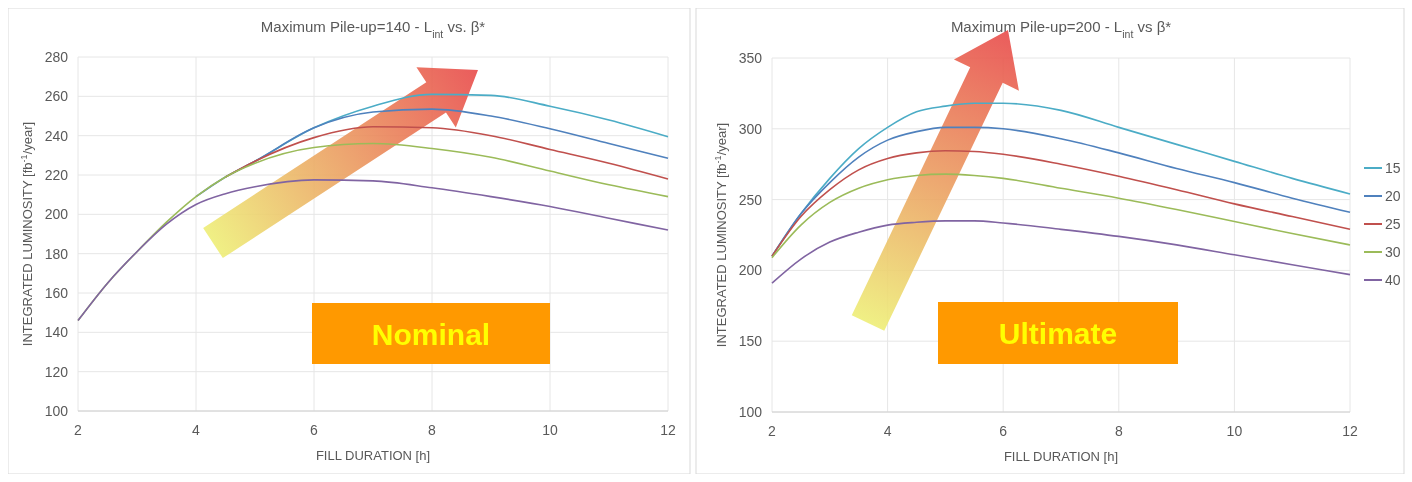  What do you see at coordinates (56, 57) in the screenshot?
I see `y-tick-label: 280` at bounding box center [56, 57].